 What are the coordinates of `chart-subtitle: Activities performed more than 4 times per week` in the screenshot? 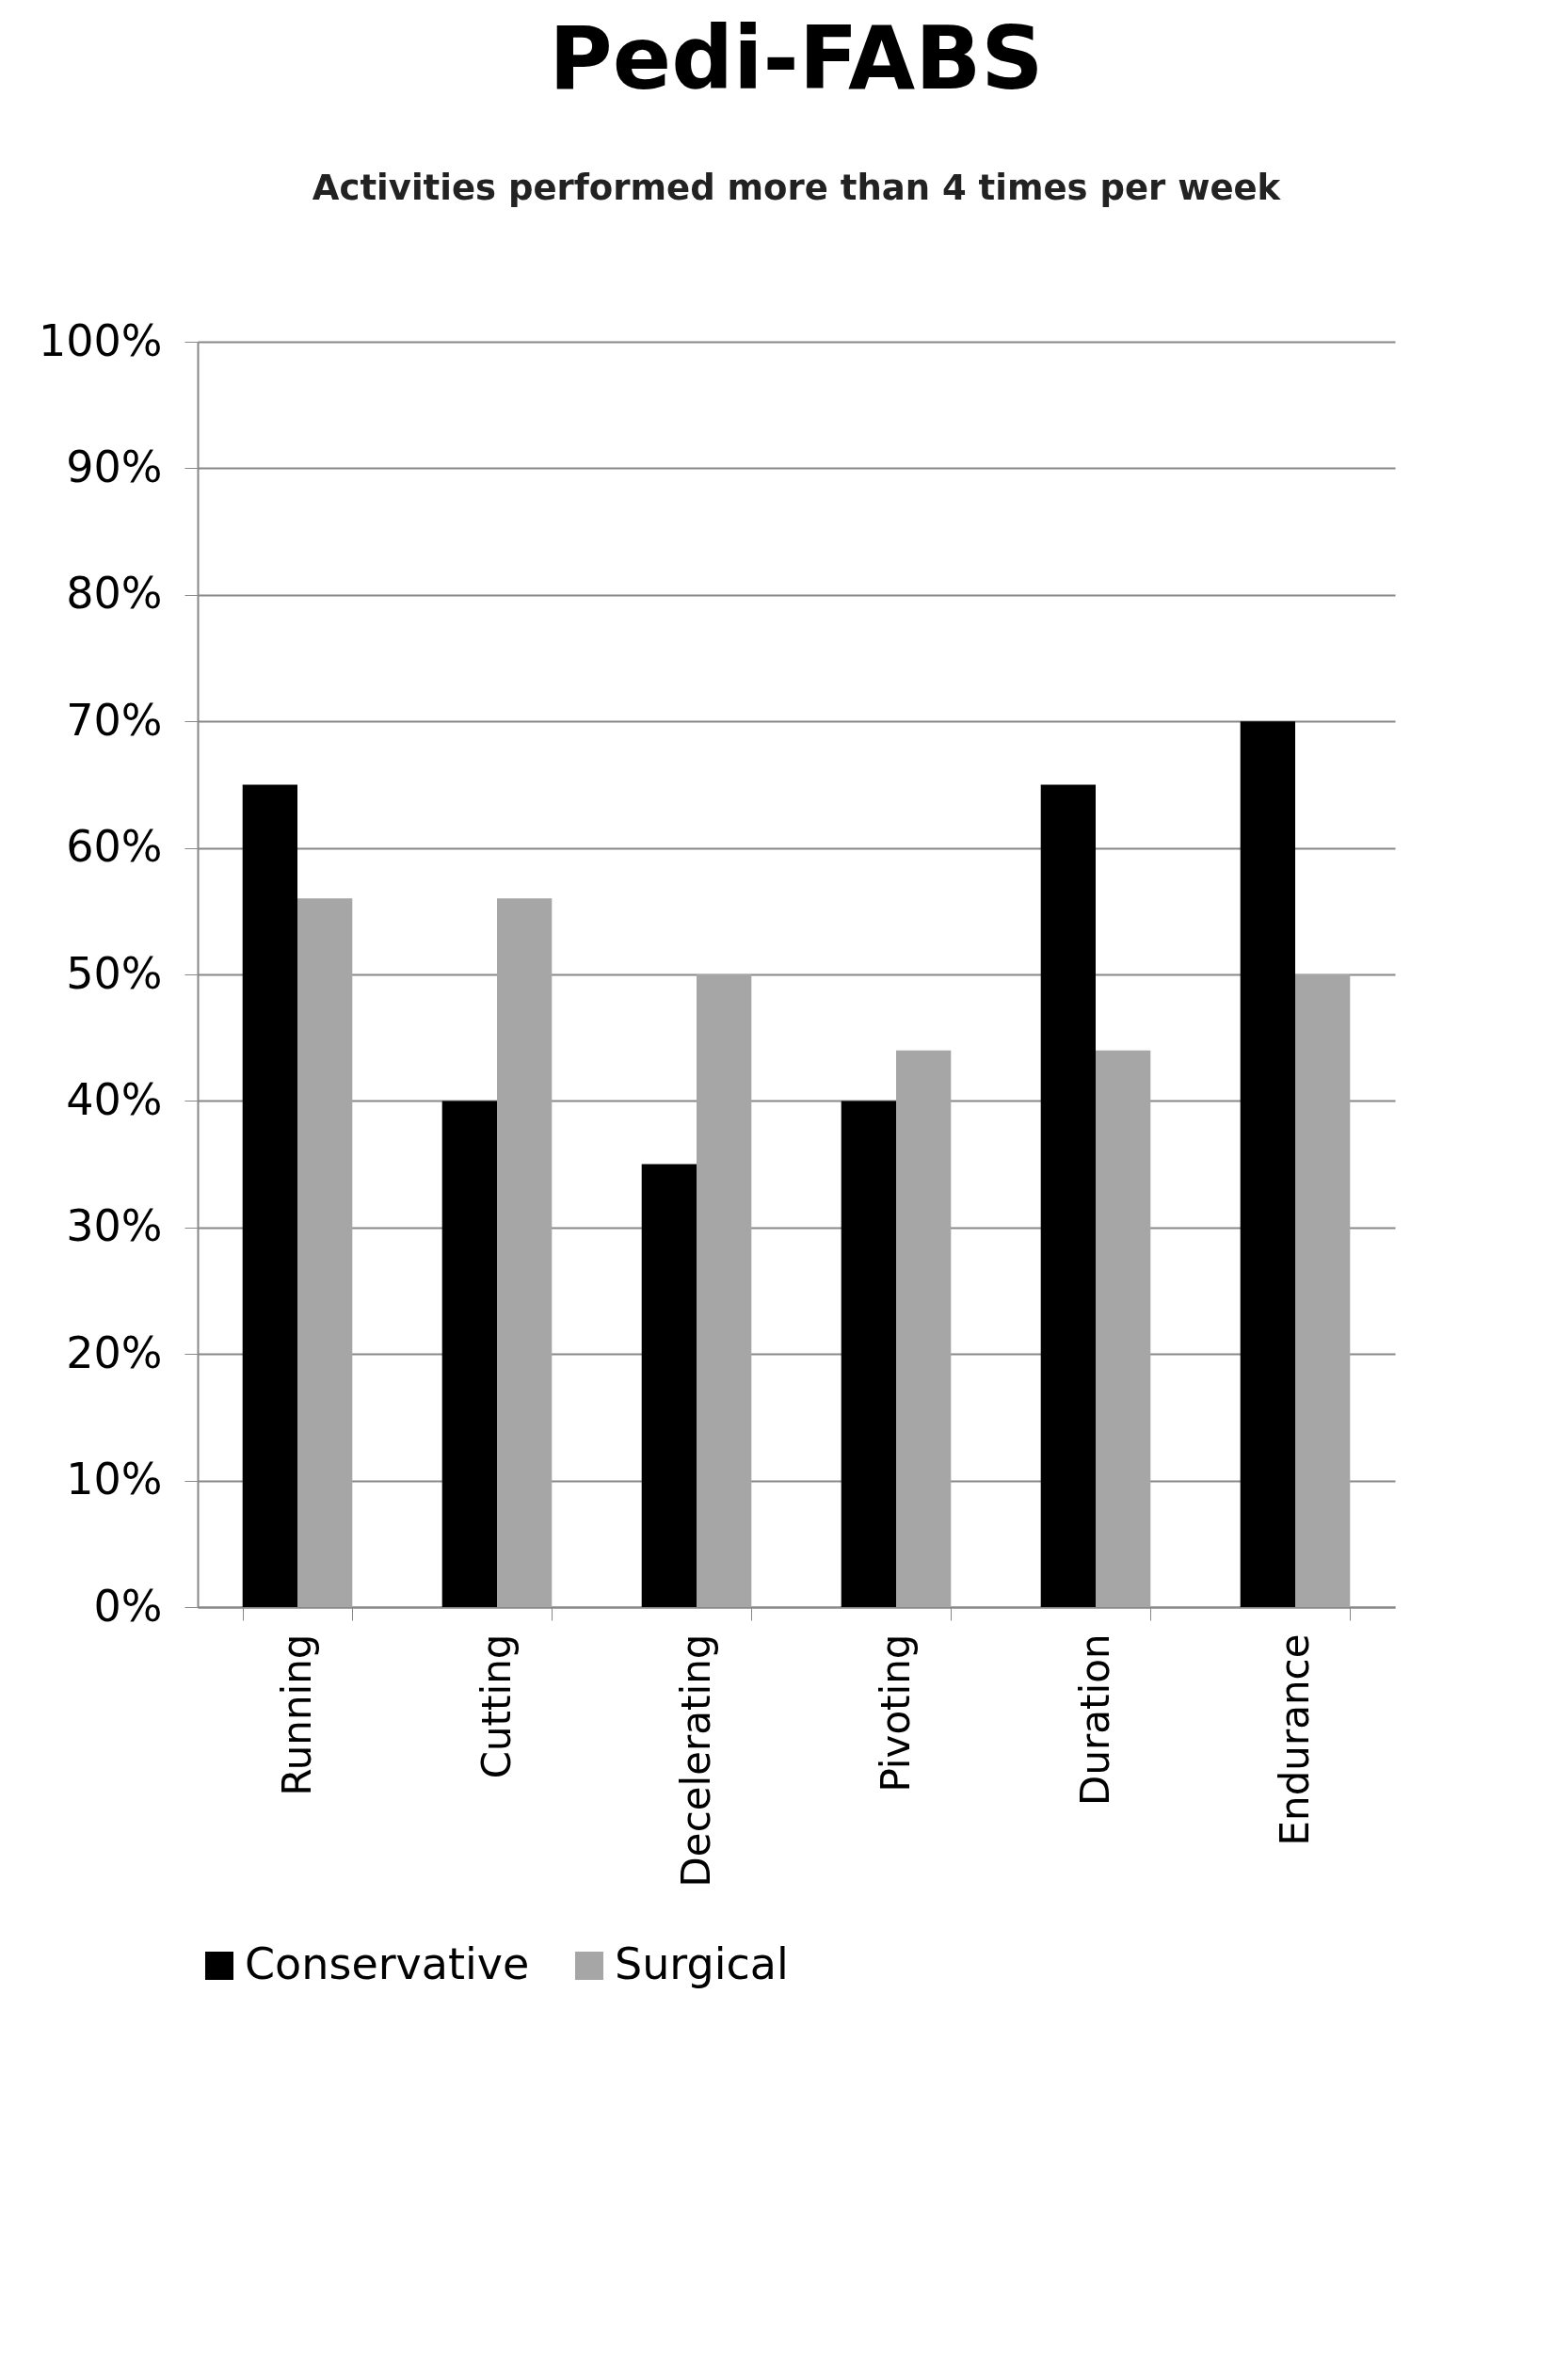 It's located at (797, 188).